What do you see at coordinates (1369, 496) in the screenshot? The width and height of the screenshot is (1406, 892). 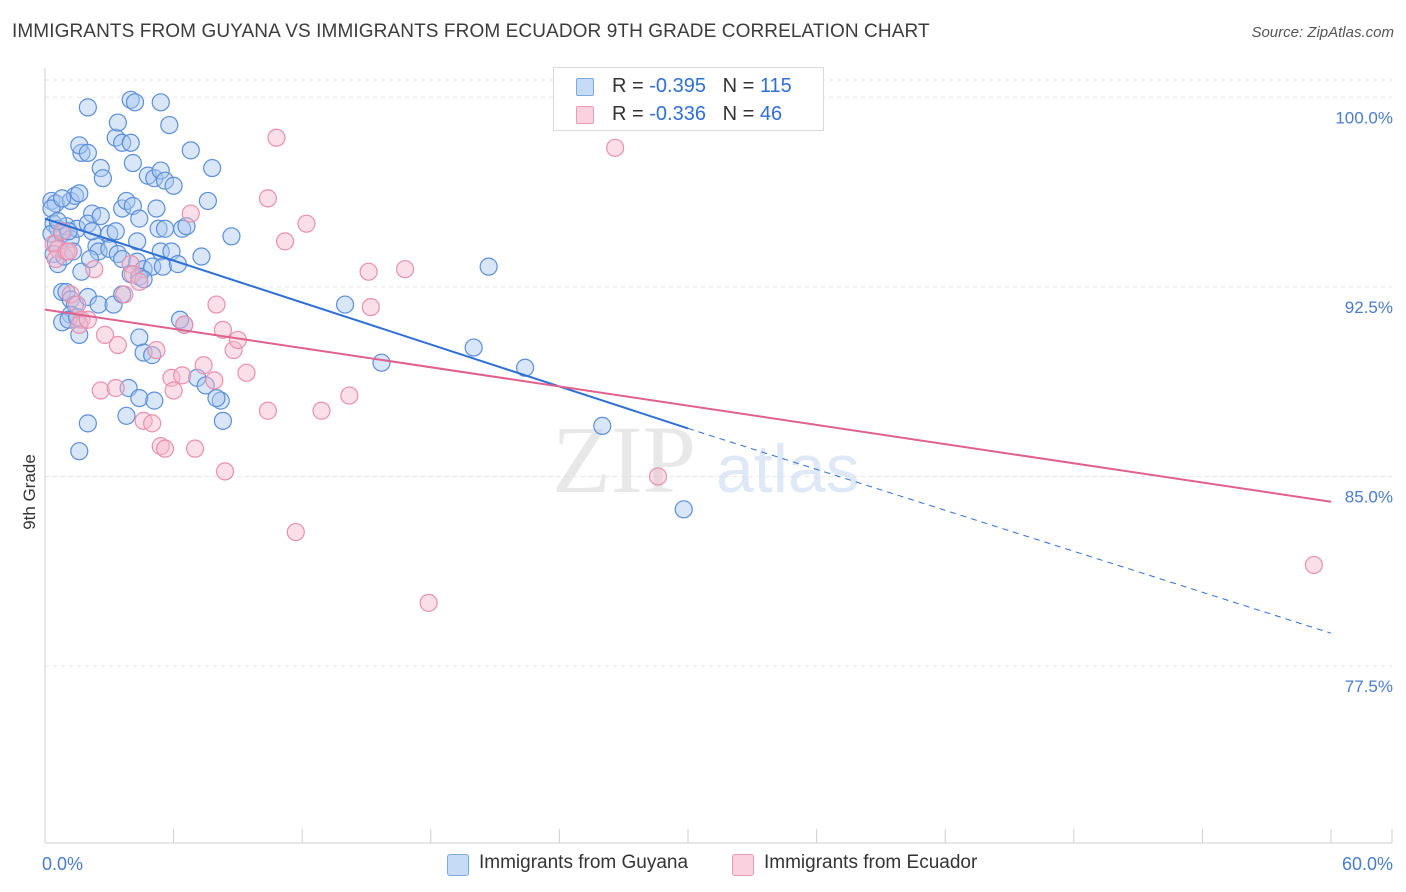 I see `y-tick-label: 85.0%` at bounding box center [1369, 496].